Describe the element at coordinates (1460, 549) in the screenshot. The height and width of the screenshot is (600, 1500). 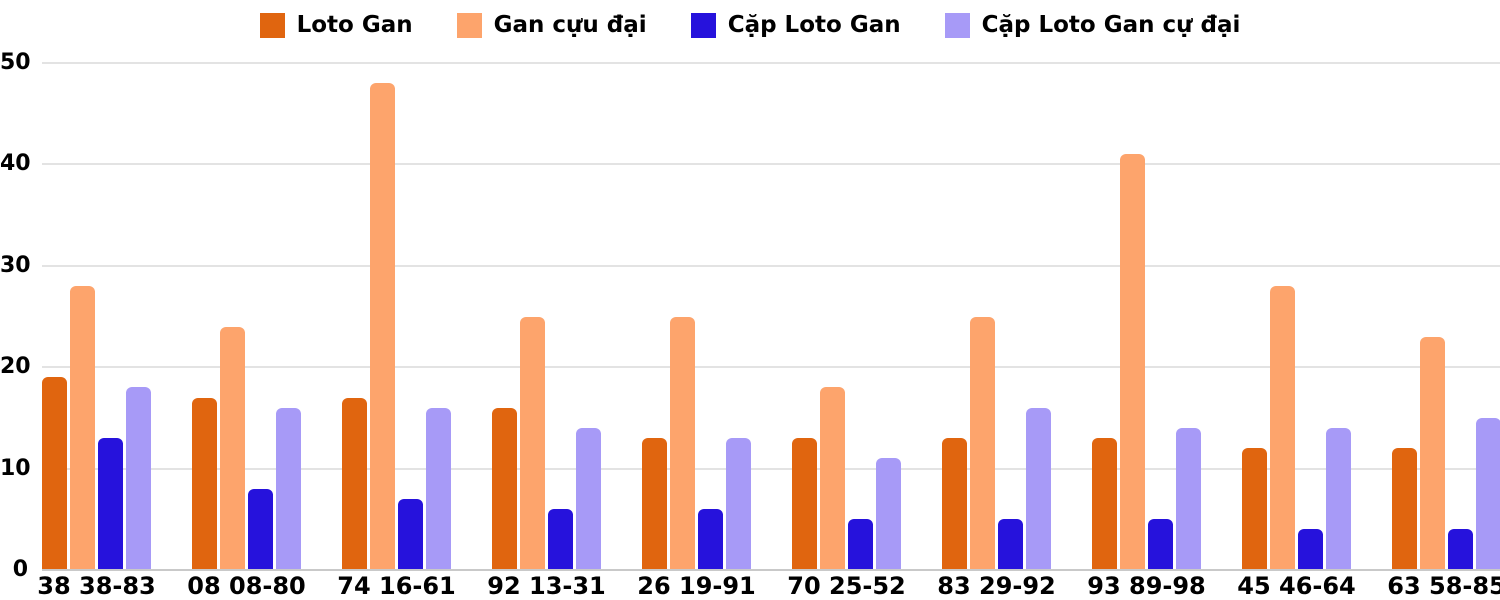
I see `bar-series2-group9` at that location.